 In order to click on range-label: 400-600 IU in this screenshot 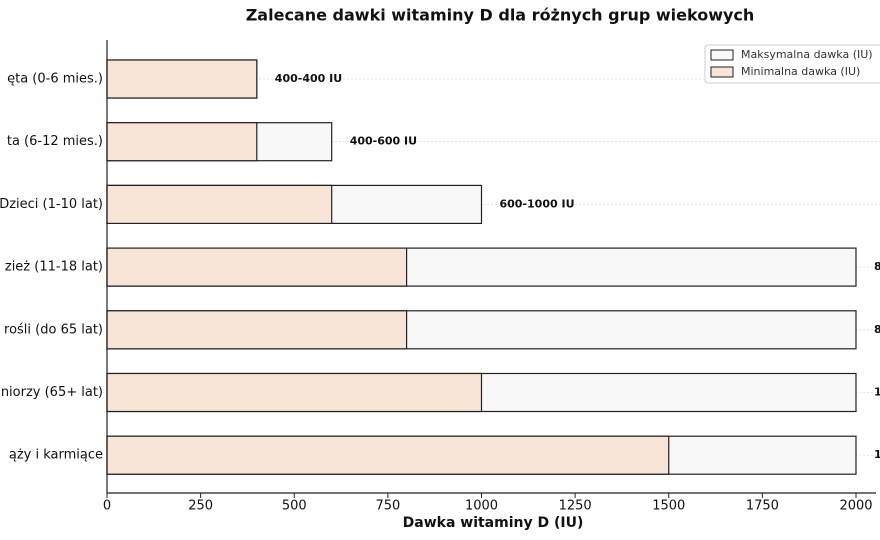, I will do `click(383, 141)`.